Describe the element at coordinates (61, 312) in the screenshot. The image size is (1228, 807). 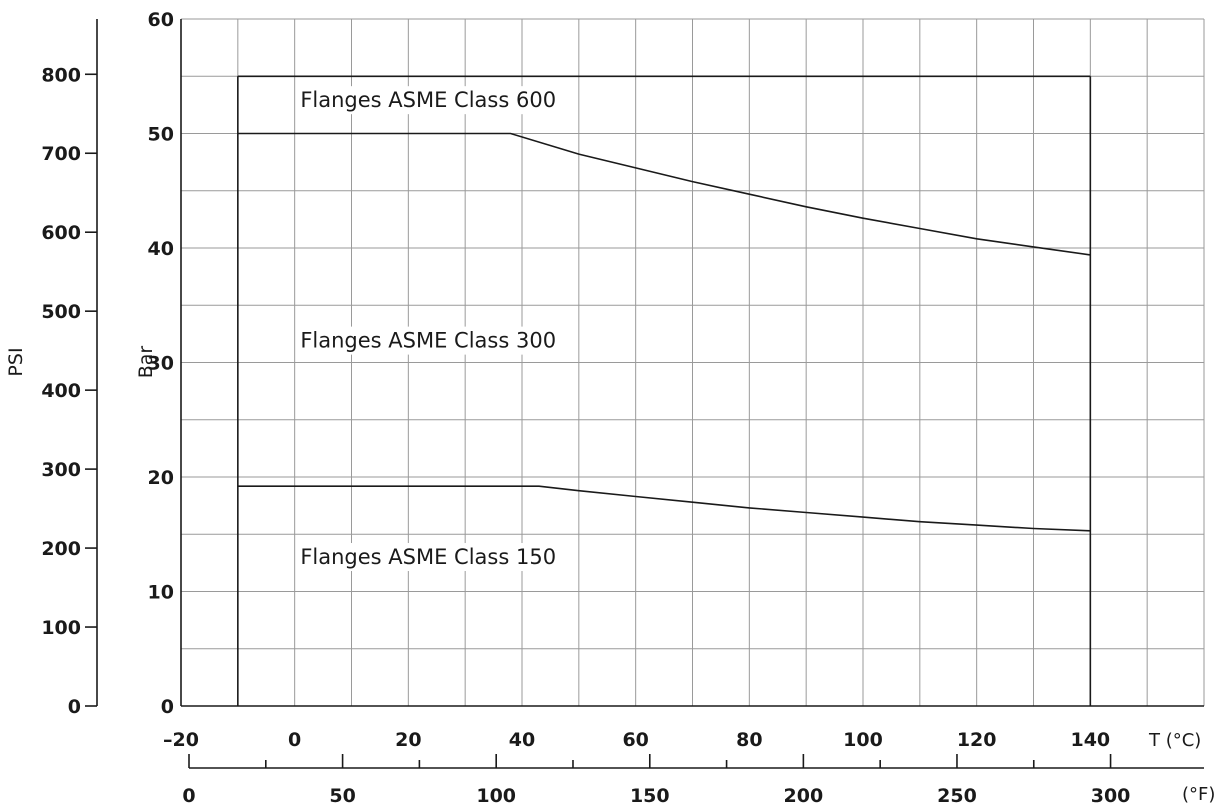
I see `psi-tick-label: 500` at that location.